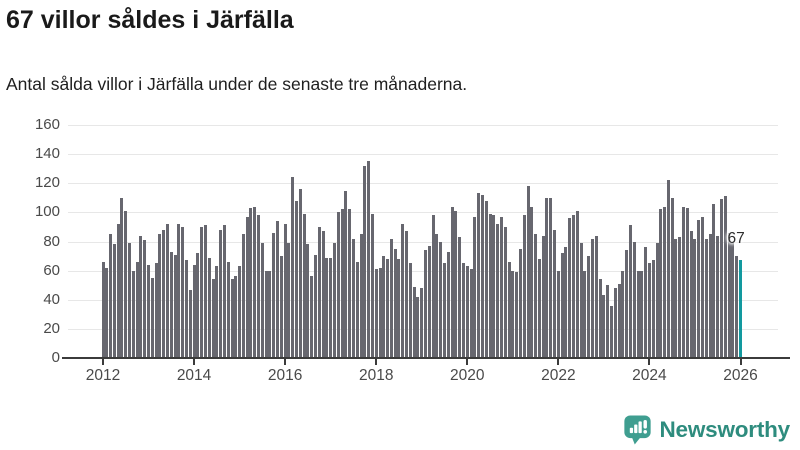 The width and height of the screenshot is (800, 450). I want to click on x-axis-tick-label: 2022, so click(558, 375).